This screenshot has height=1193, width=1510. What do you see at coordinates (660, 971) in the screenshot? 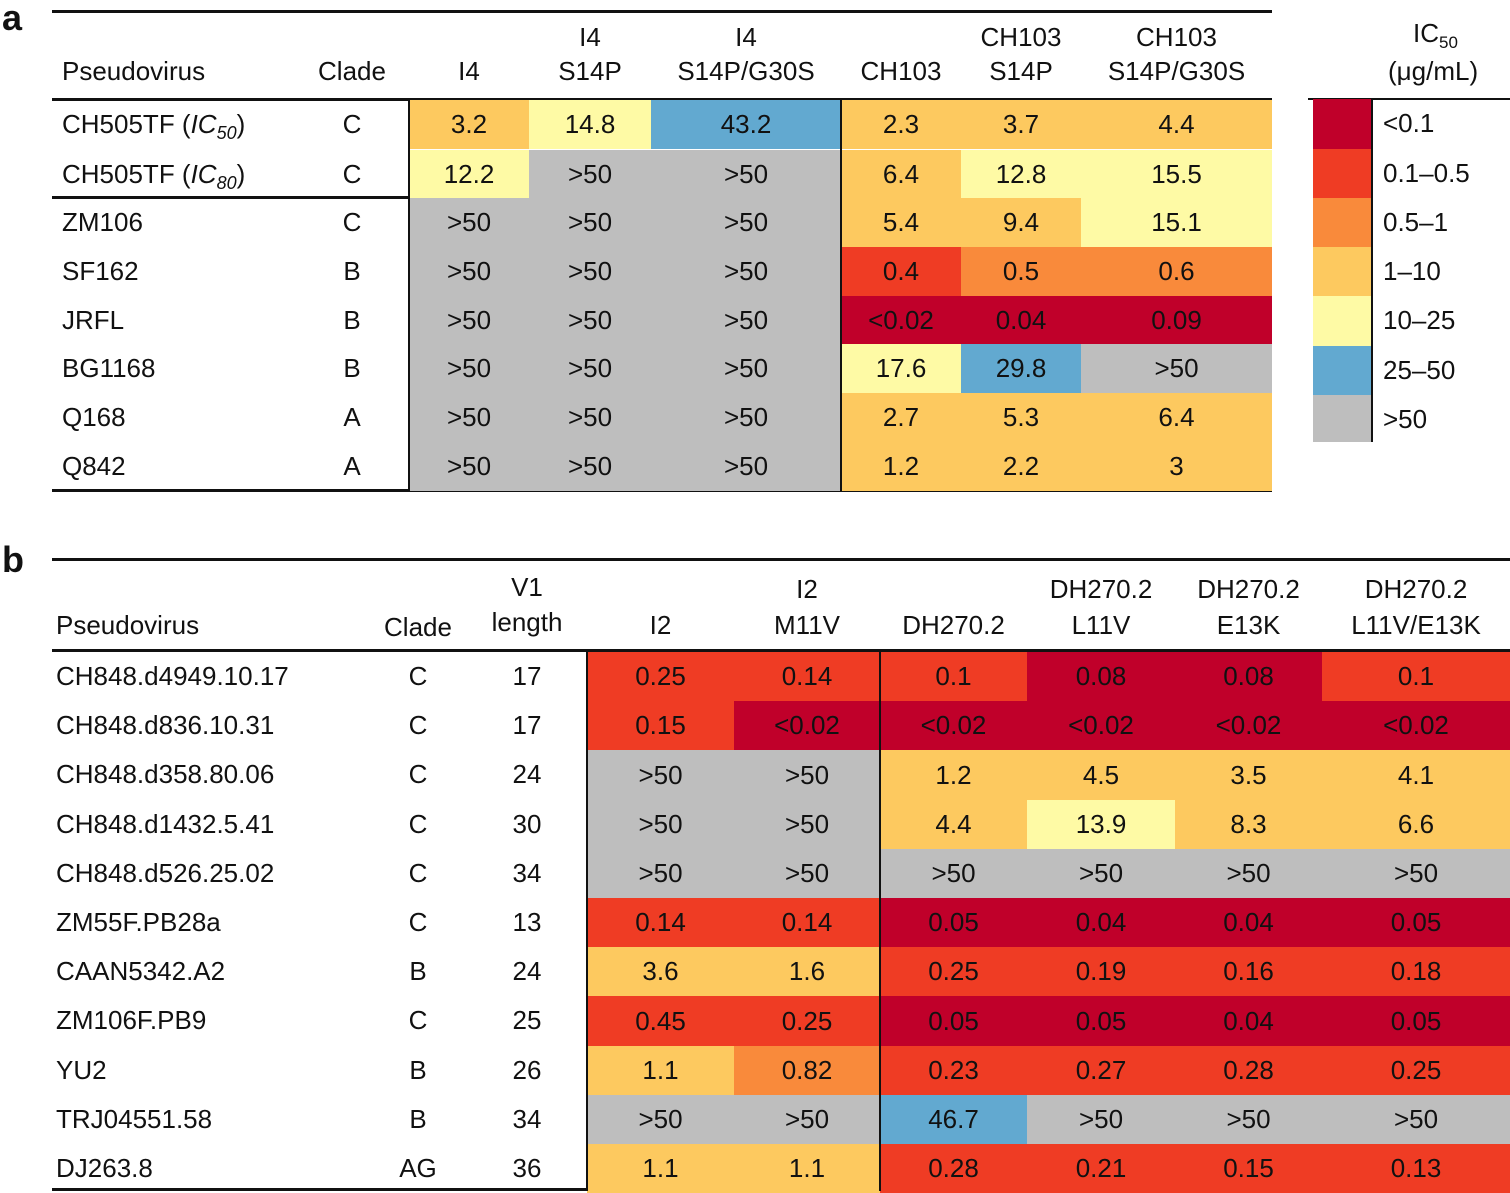
I see `panel-b-value-cell: 3.6` at bounding box center [660, 971].